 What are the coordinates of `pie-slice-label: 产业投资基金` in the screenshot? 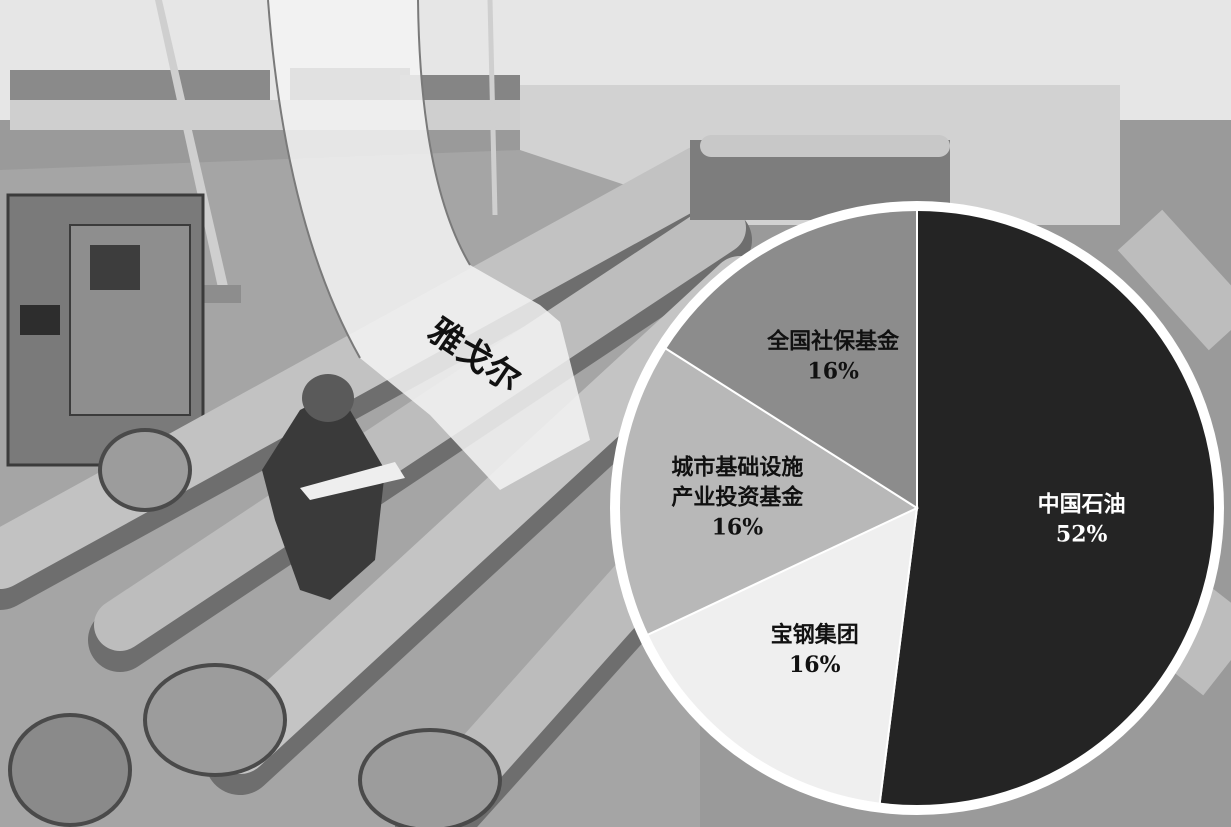 It's located at (737, 498).